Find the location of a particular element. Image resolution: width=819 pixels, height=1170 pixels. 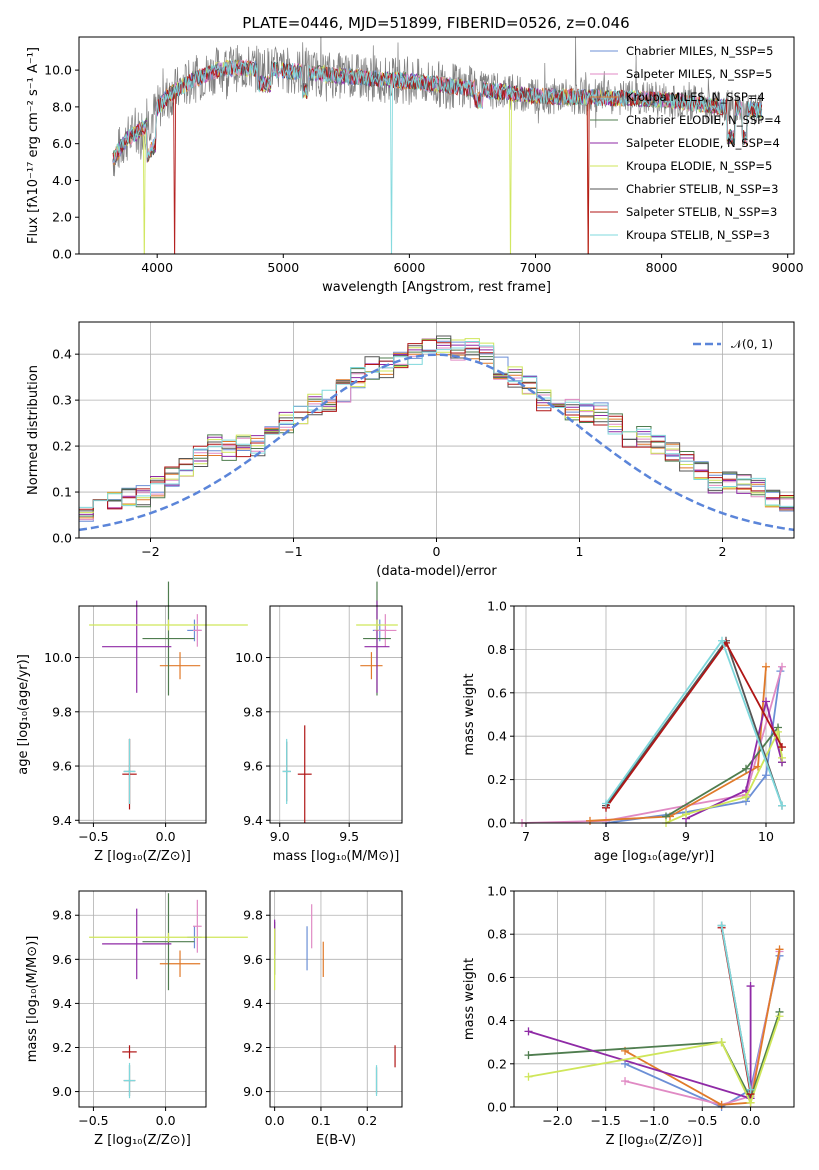

x-tick-label: 0.1 is located at coordinates (321, 1120).